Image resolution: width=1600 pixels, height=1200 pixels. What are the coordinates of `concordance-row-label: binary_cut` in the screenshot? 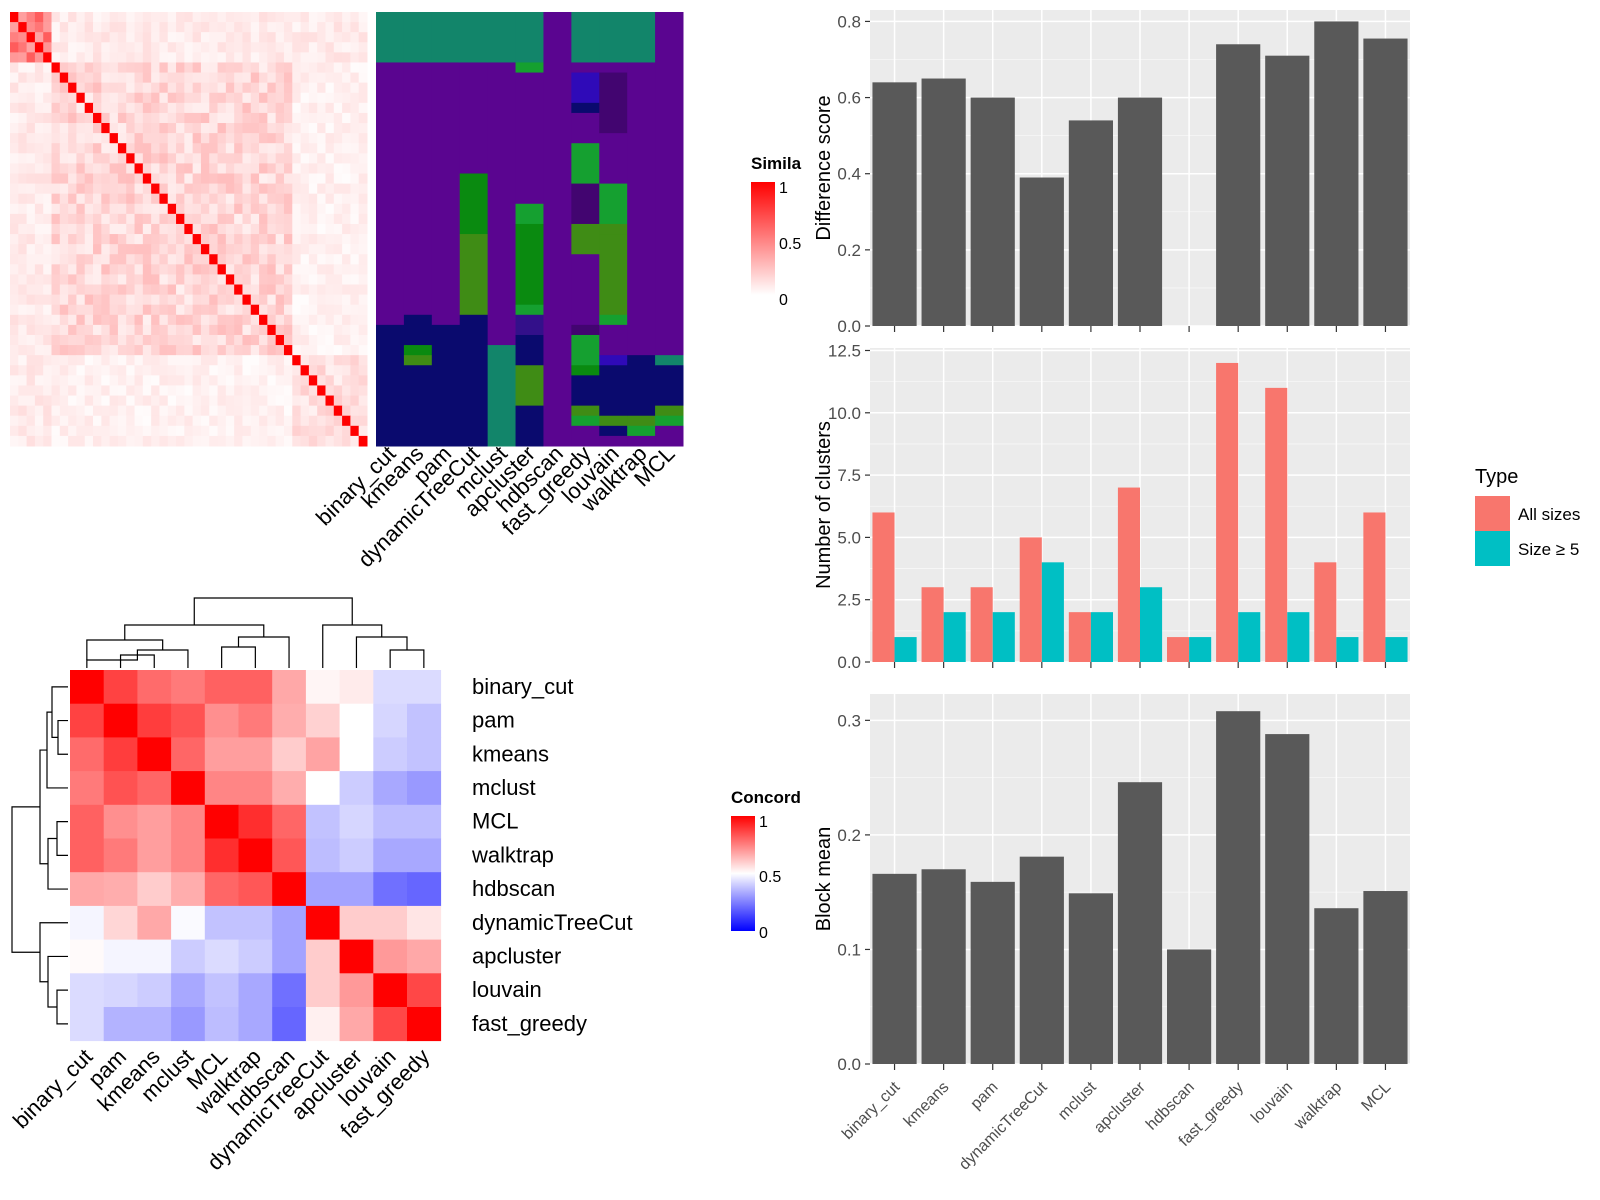 It's located at (523, 686).